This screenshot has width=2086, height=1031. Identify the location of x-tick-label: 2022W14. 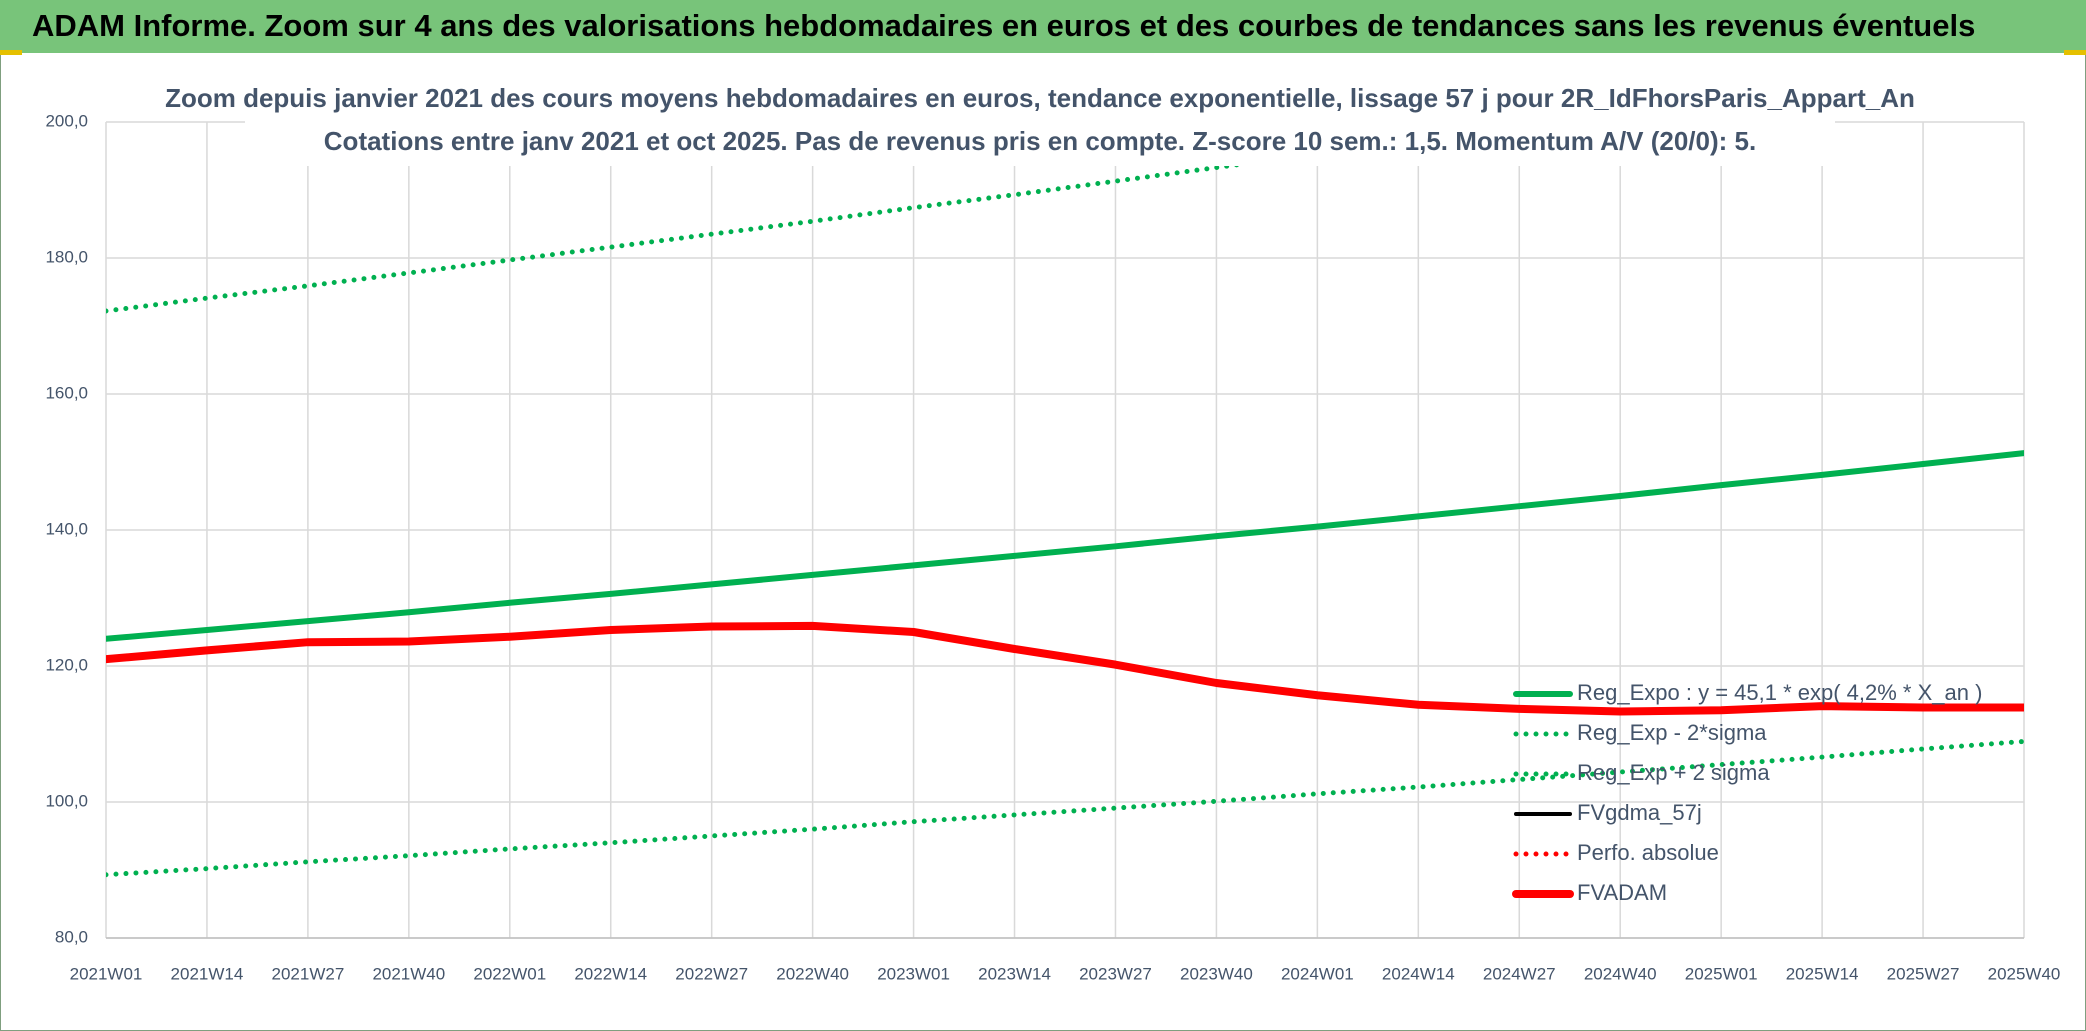
(610, 973).